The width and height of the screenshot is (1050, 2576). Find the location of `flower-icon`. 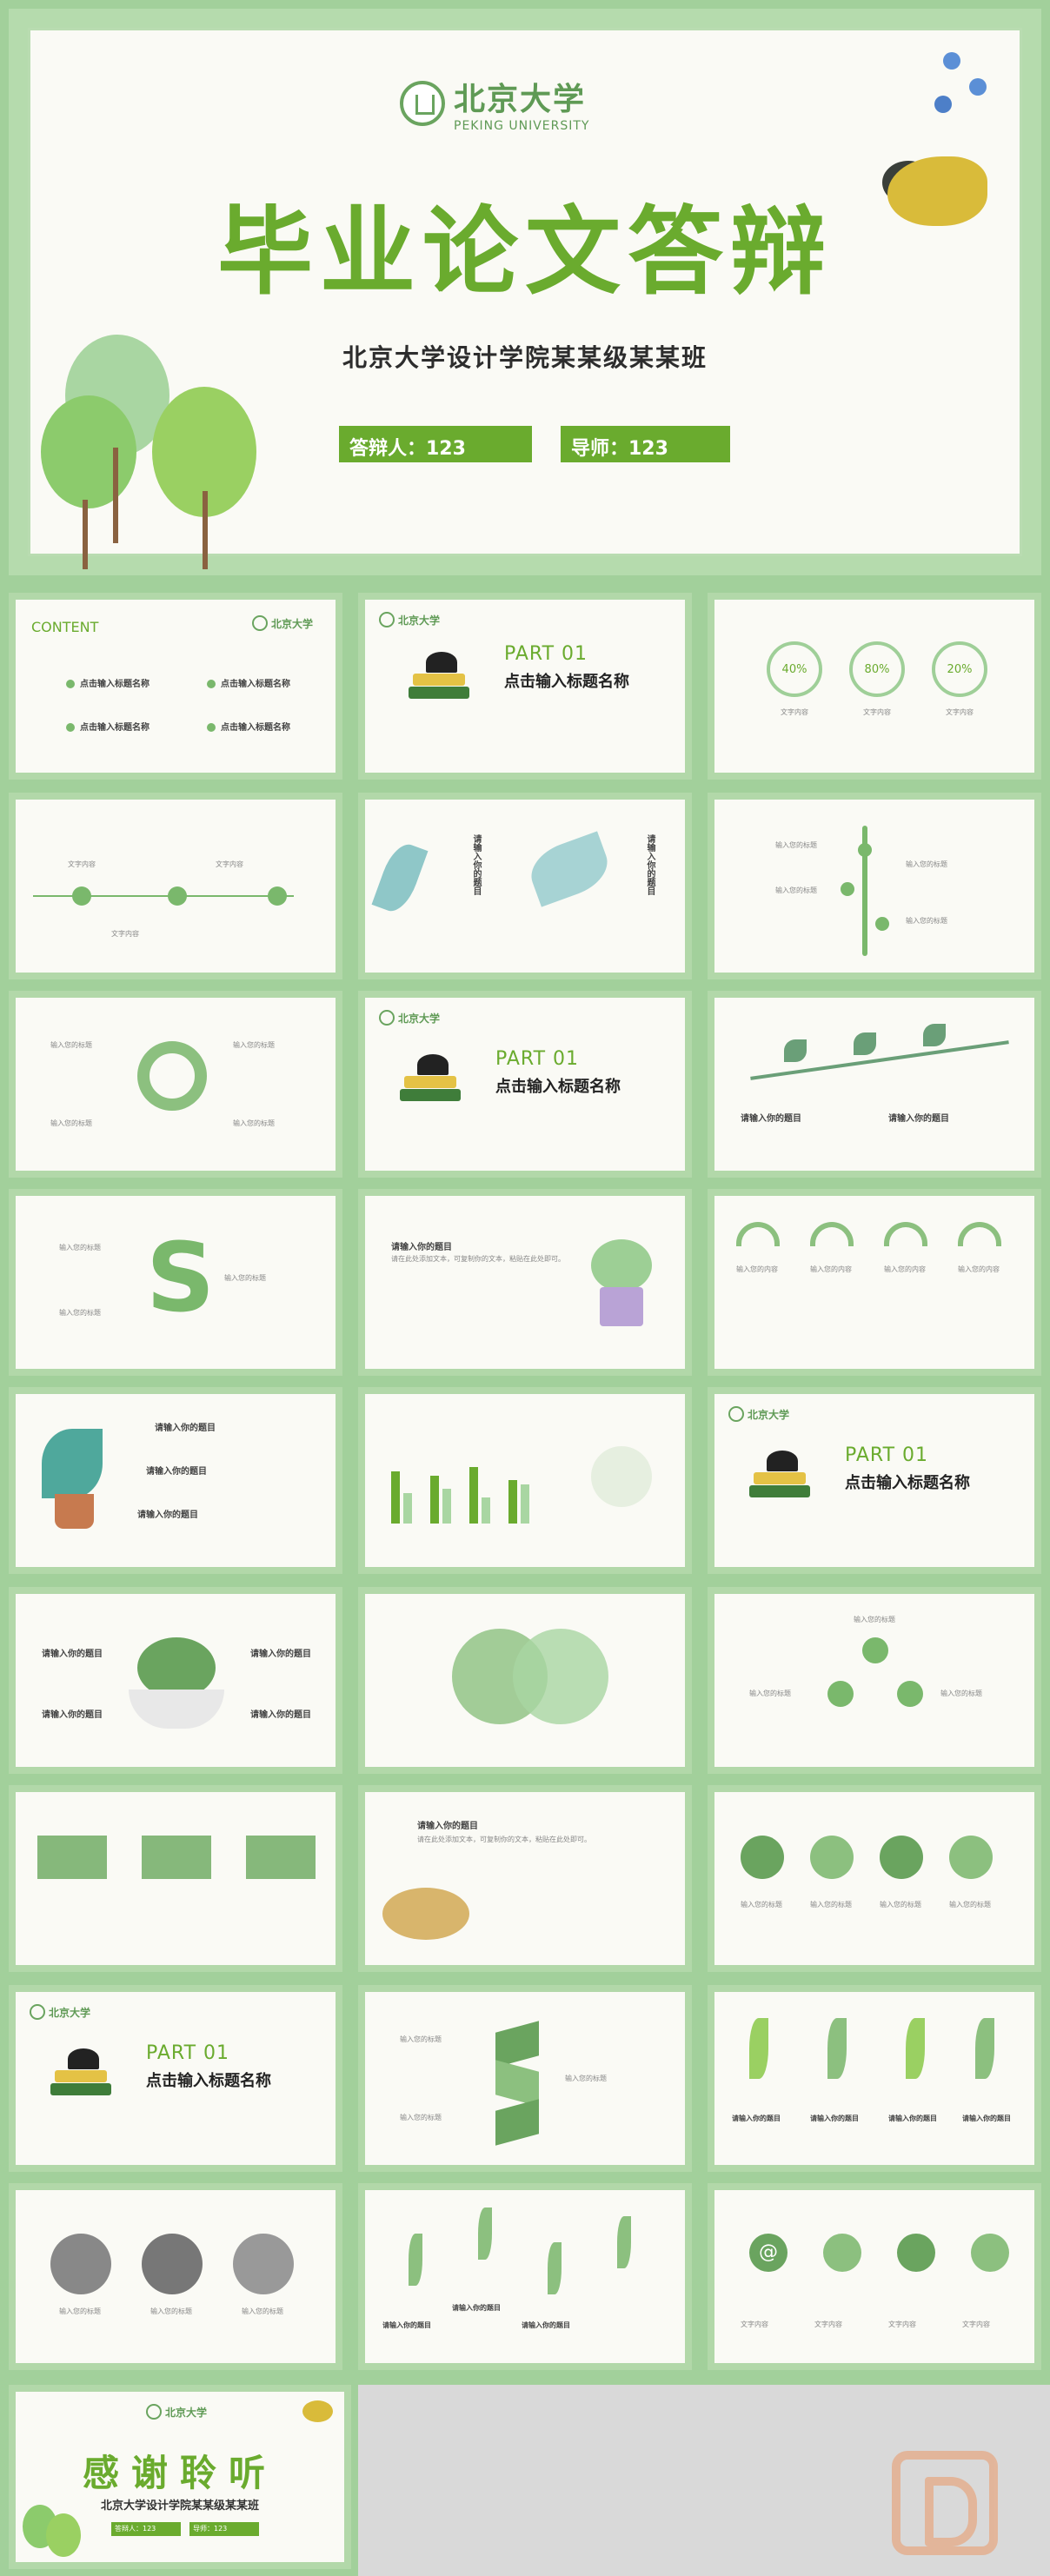

flower-icon is located at coordinates (952, 61).